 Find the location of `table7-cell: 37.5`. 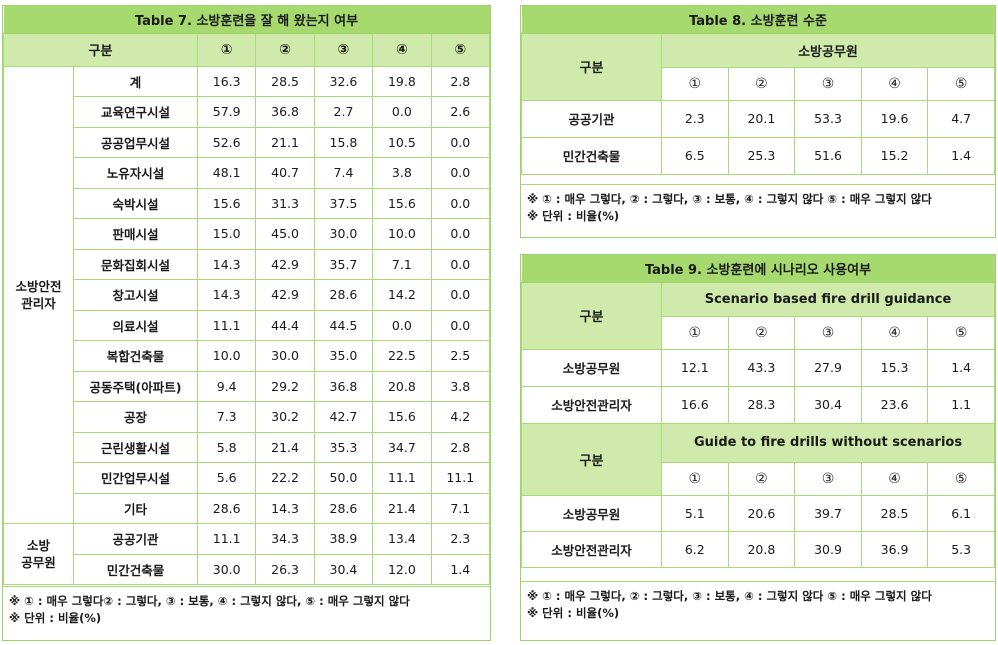

table7-cell: 37.5 is located at coordinates (343, 203).